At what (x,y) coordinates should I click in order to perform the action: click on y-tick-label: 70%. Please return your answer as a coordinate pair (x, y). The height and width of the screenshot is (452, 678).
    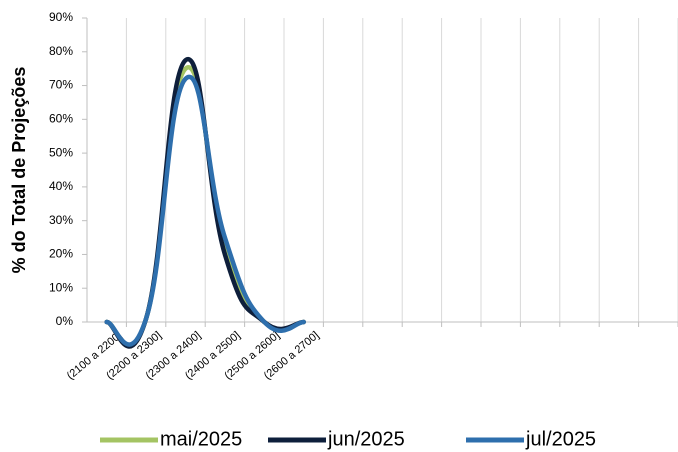
    Looking at the image, I should click on (61, 85).